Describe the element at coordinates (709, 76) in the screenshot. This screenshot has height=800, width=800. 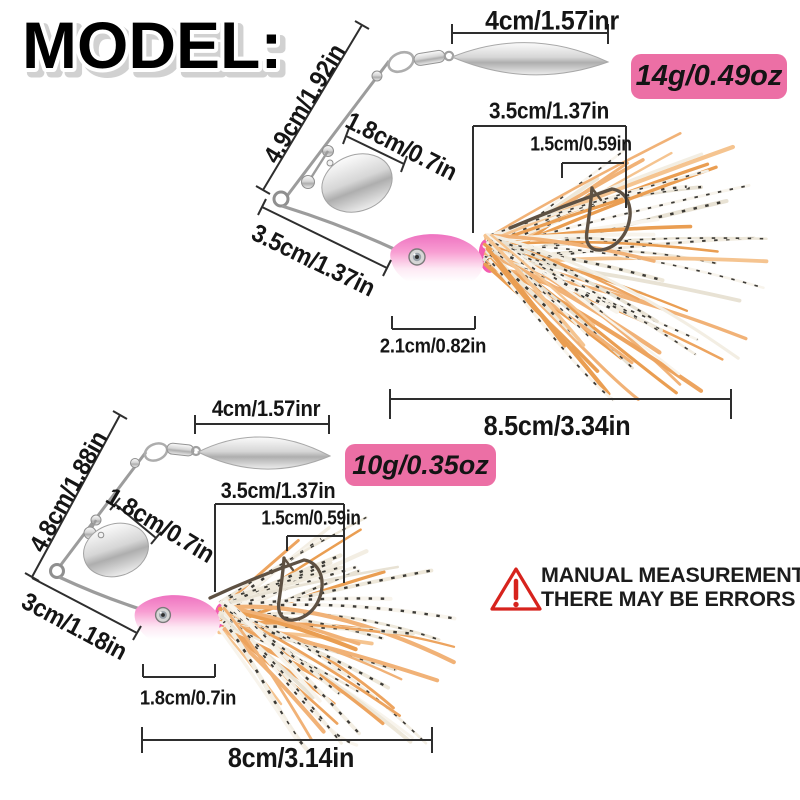
I see `weight-badge-14g: 14g/0.49oz` at that location.